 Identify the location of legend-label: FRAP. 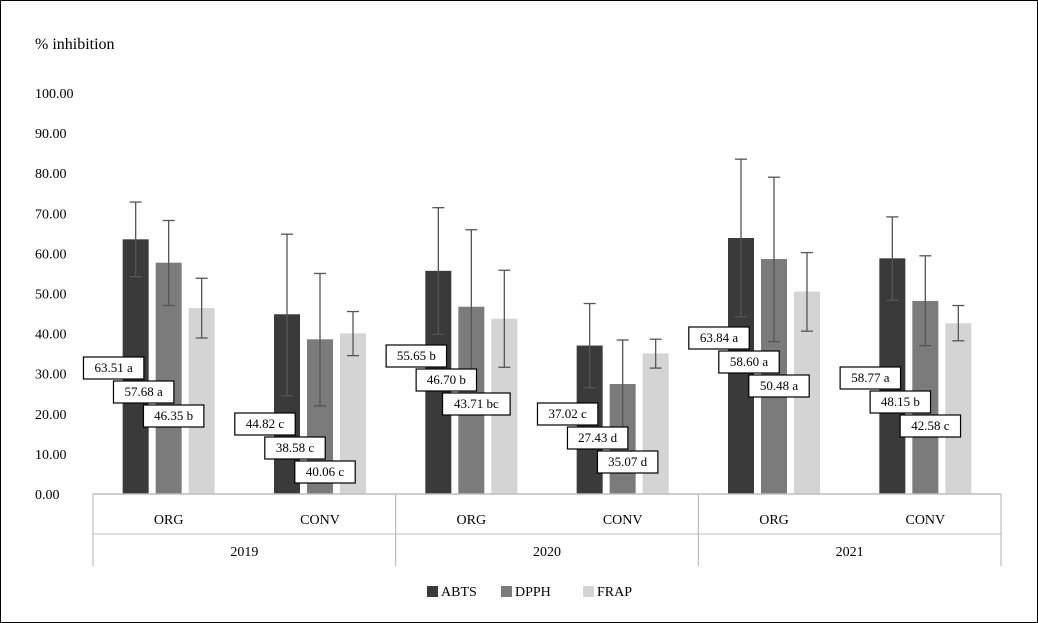
(614, 592).